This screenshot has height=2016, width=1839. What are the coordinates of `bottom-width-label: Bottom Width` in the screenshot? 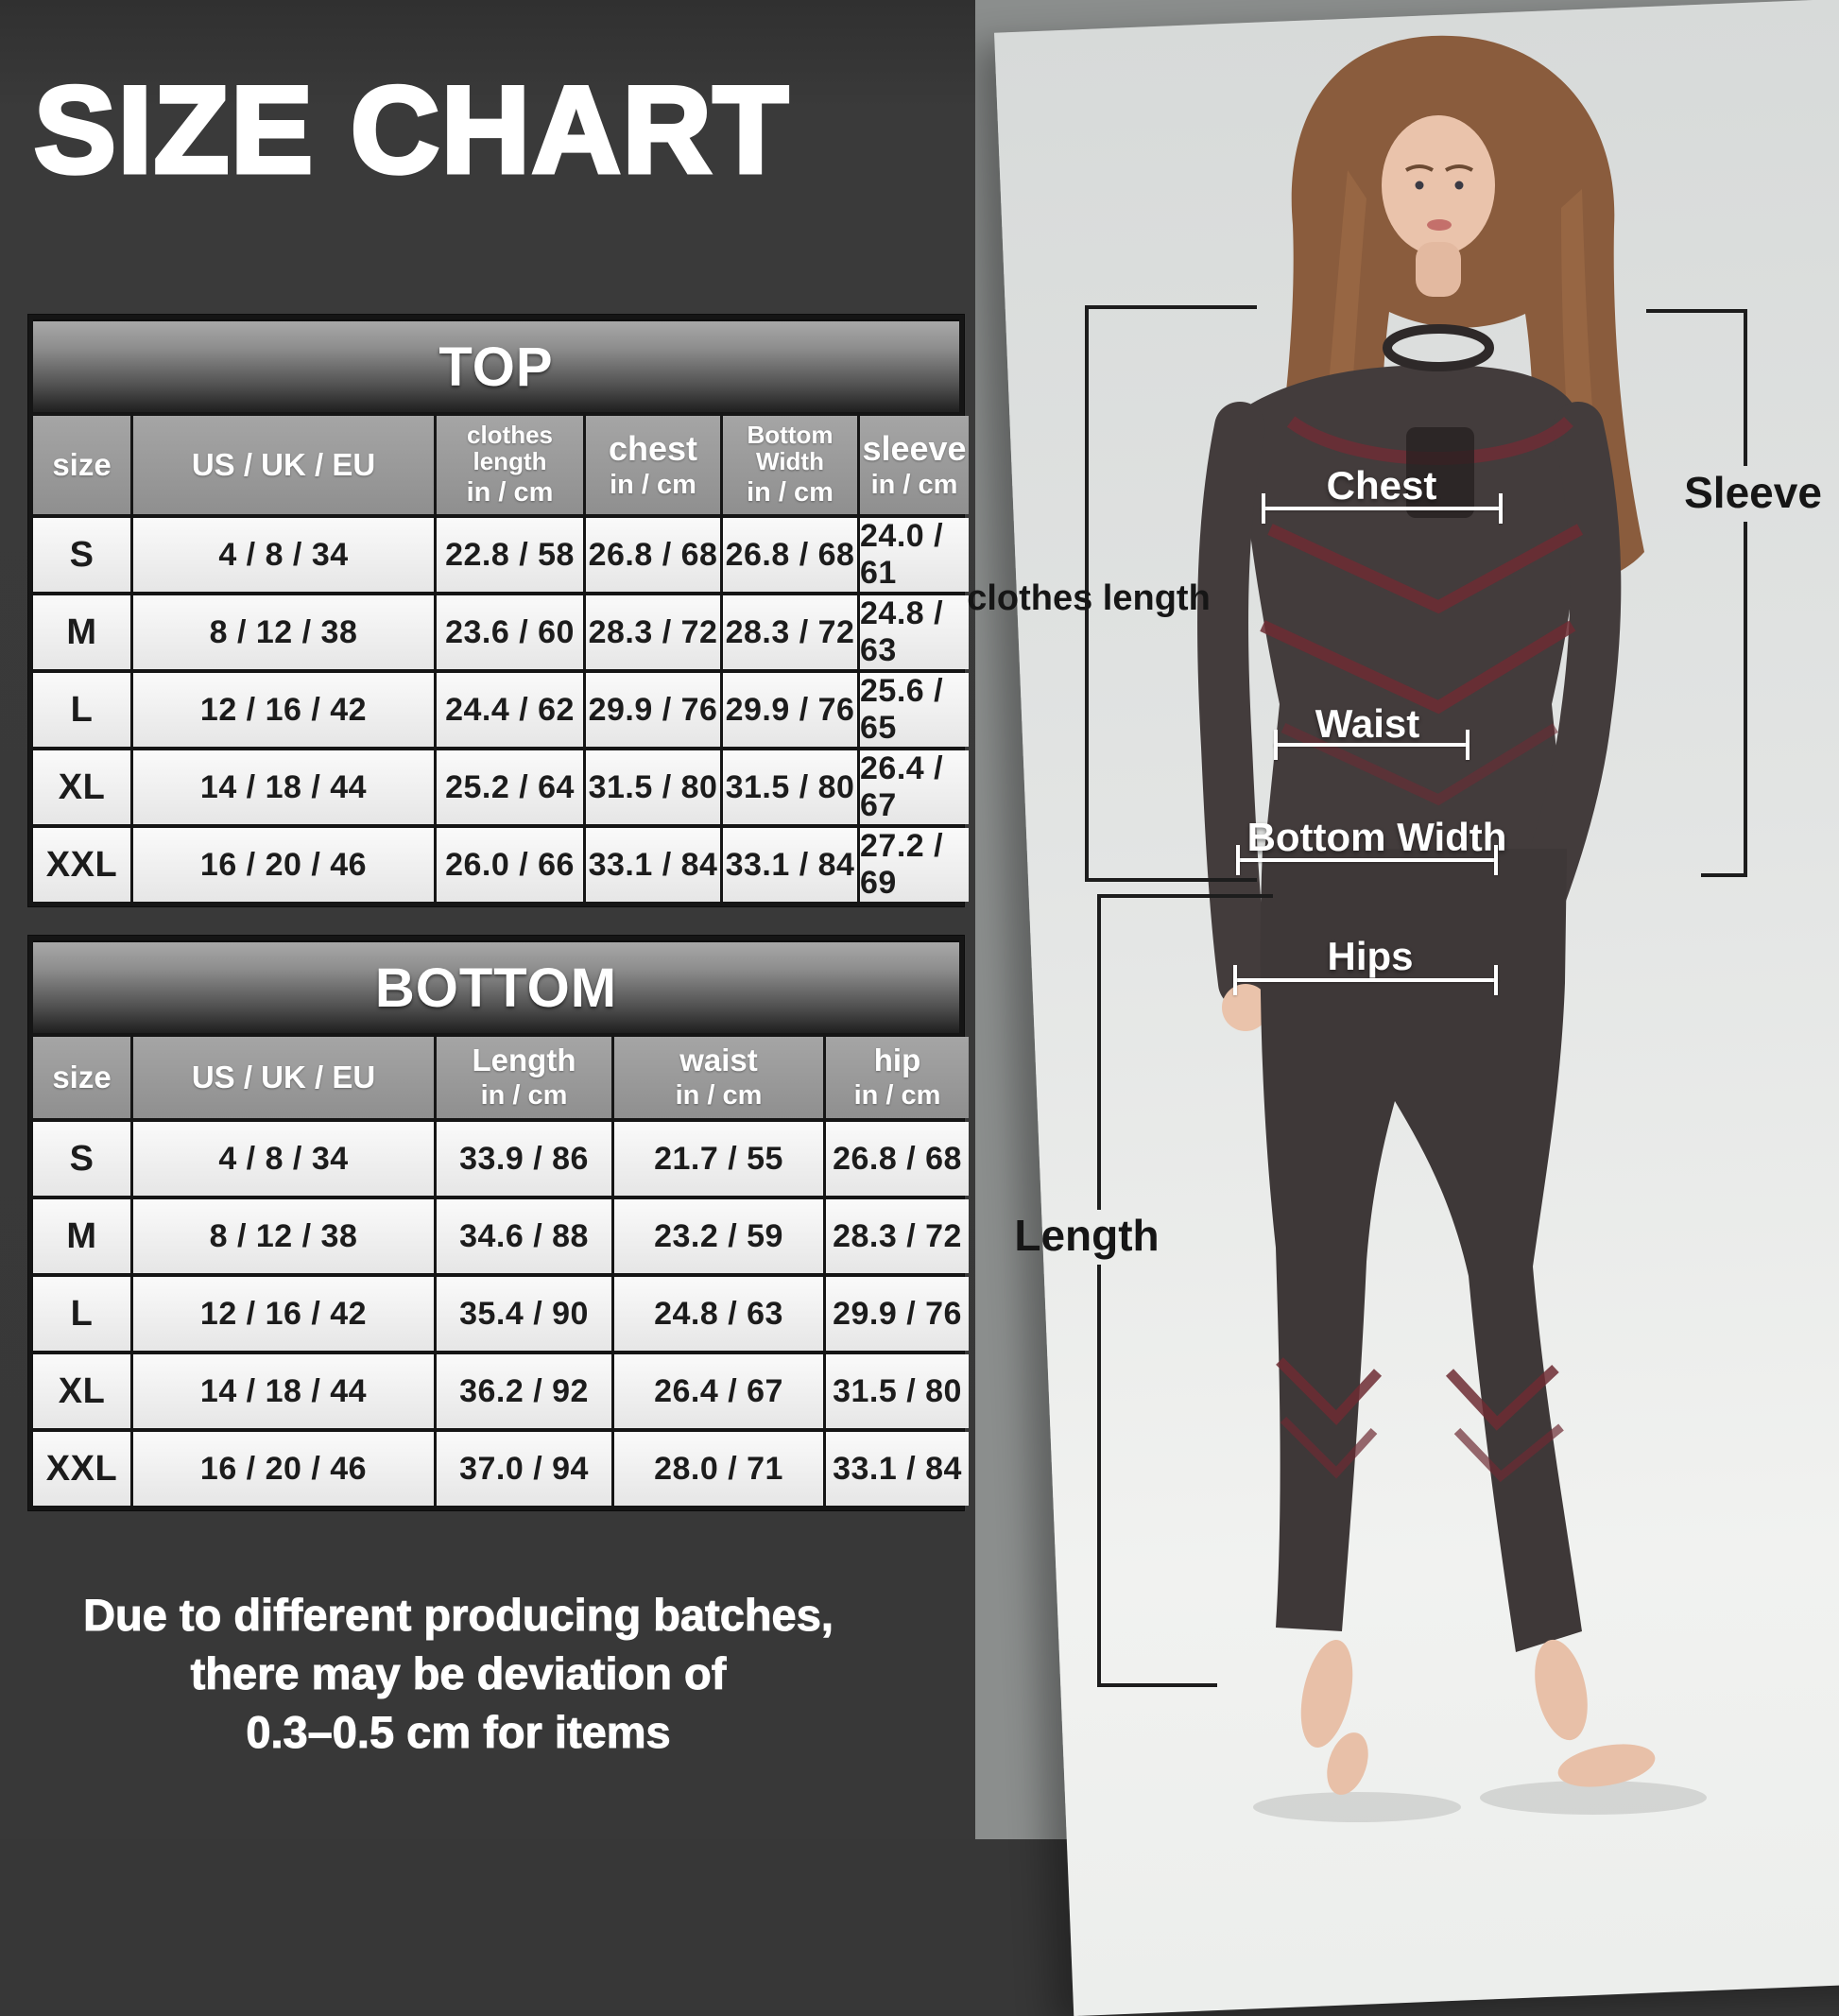 It's located at (1376, 837).